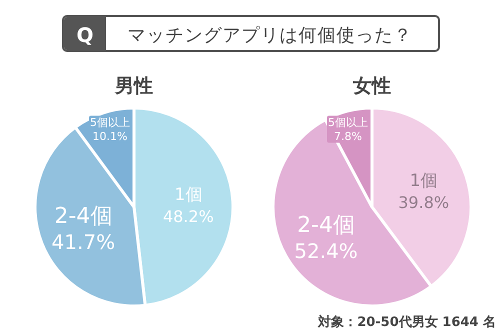  Describe the element at coordinates (84, 242) in the screenshot. I see `data-label: 41.7%` at that location.